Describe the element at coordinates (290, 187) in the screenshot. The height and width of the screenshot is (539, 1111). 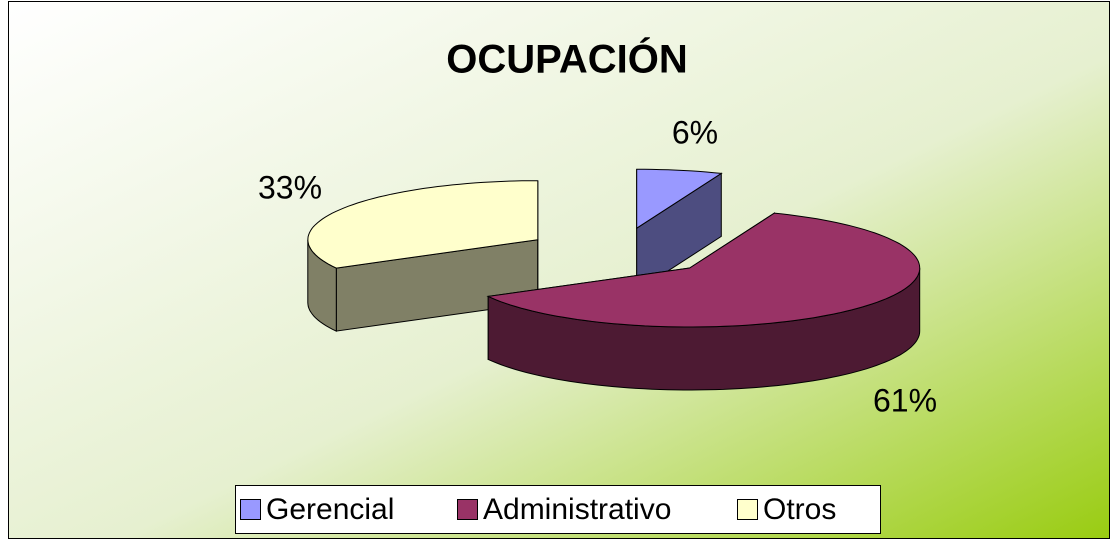
I see `data-label: 33%` at that location.